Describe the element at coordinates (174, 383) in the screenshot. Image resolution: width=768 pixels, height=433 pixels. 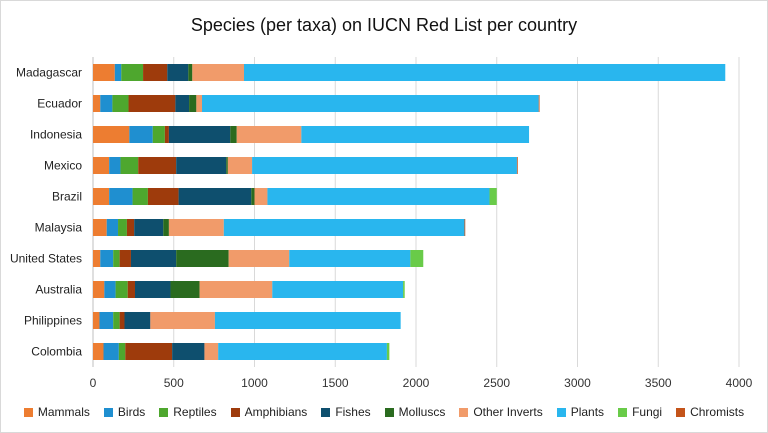
I see `x-tick-label-1: 500` at that location.